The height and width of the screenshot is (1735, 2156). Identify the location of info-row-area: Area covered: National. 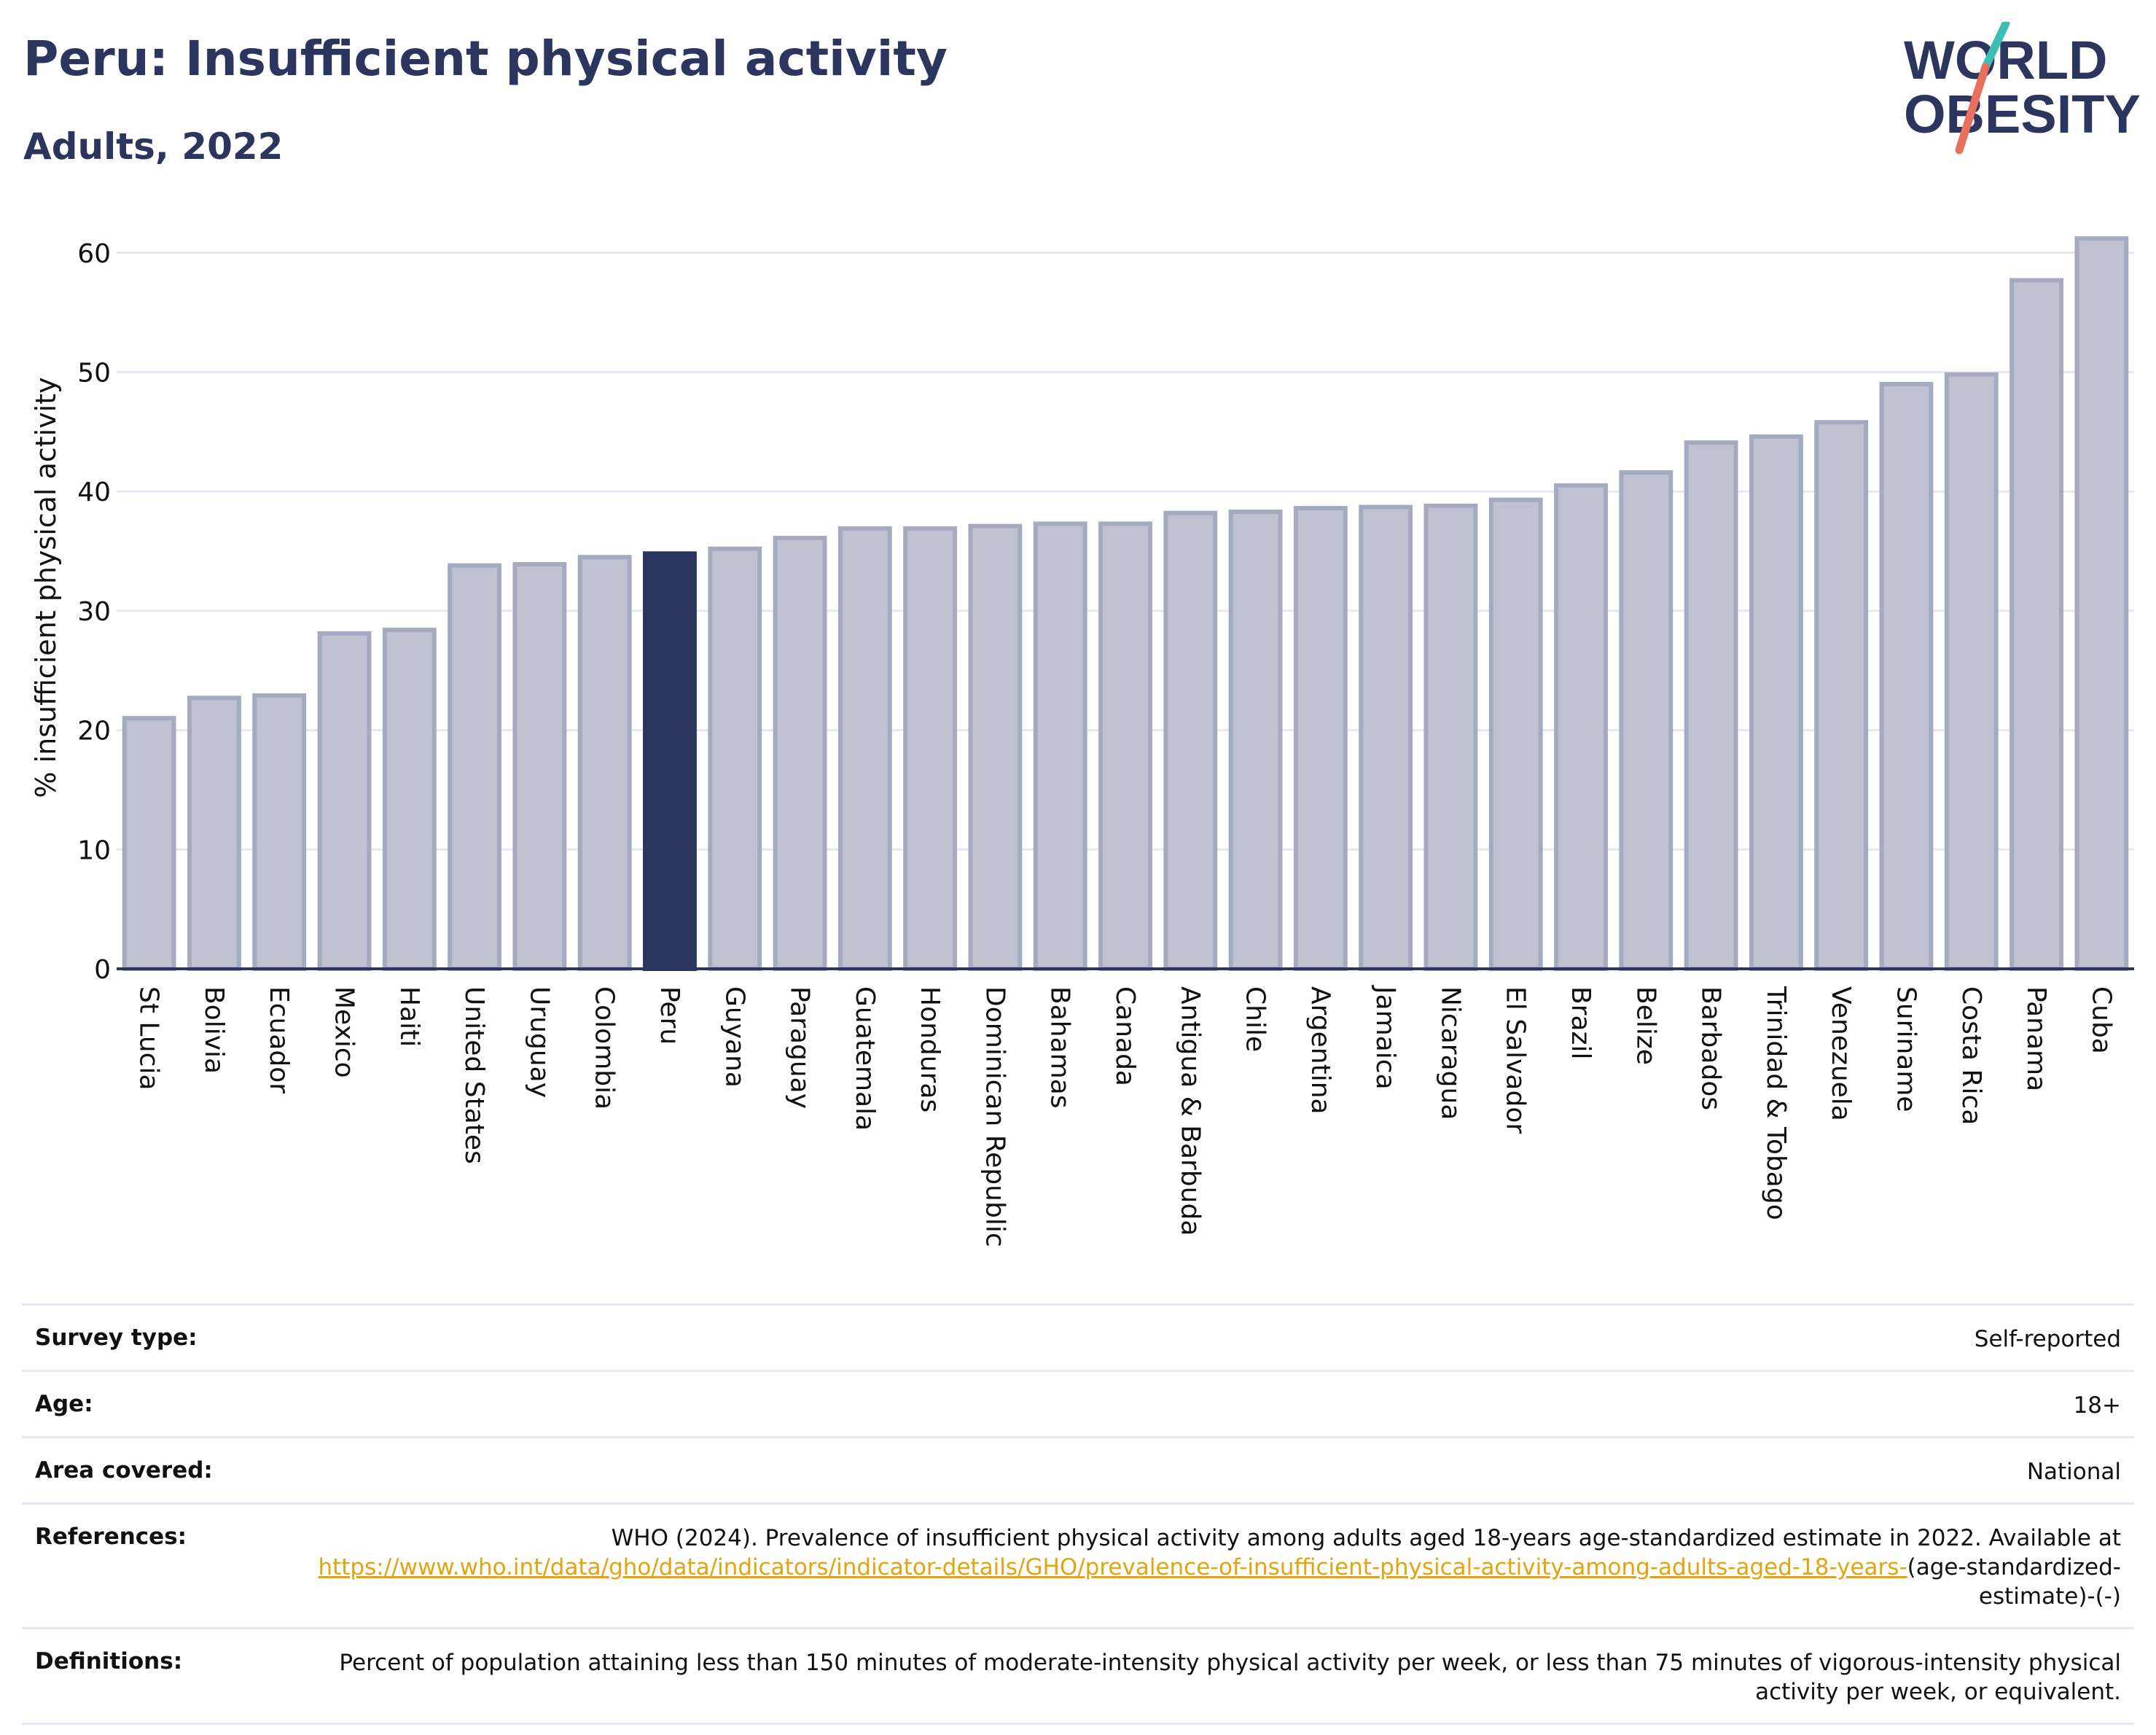
(1078, 1469).